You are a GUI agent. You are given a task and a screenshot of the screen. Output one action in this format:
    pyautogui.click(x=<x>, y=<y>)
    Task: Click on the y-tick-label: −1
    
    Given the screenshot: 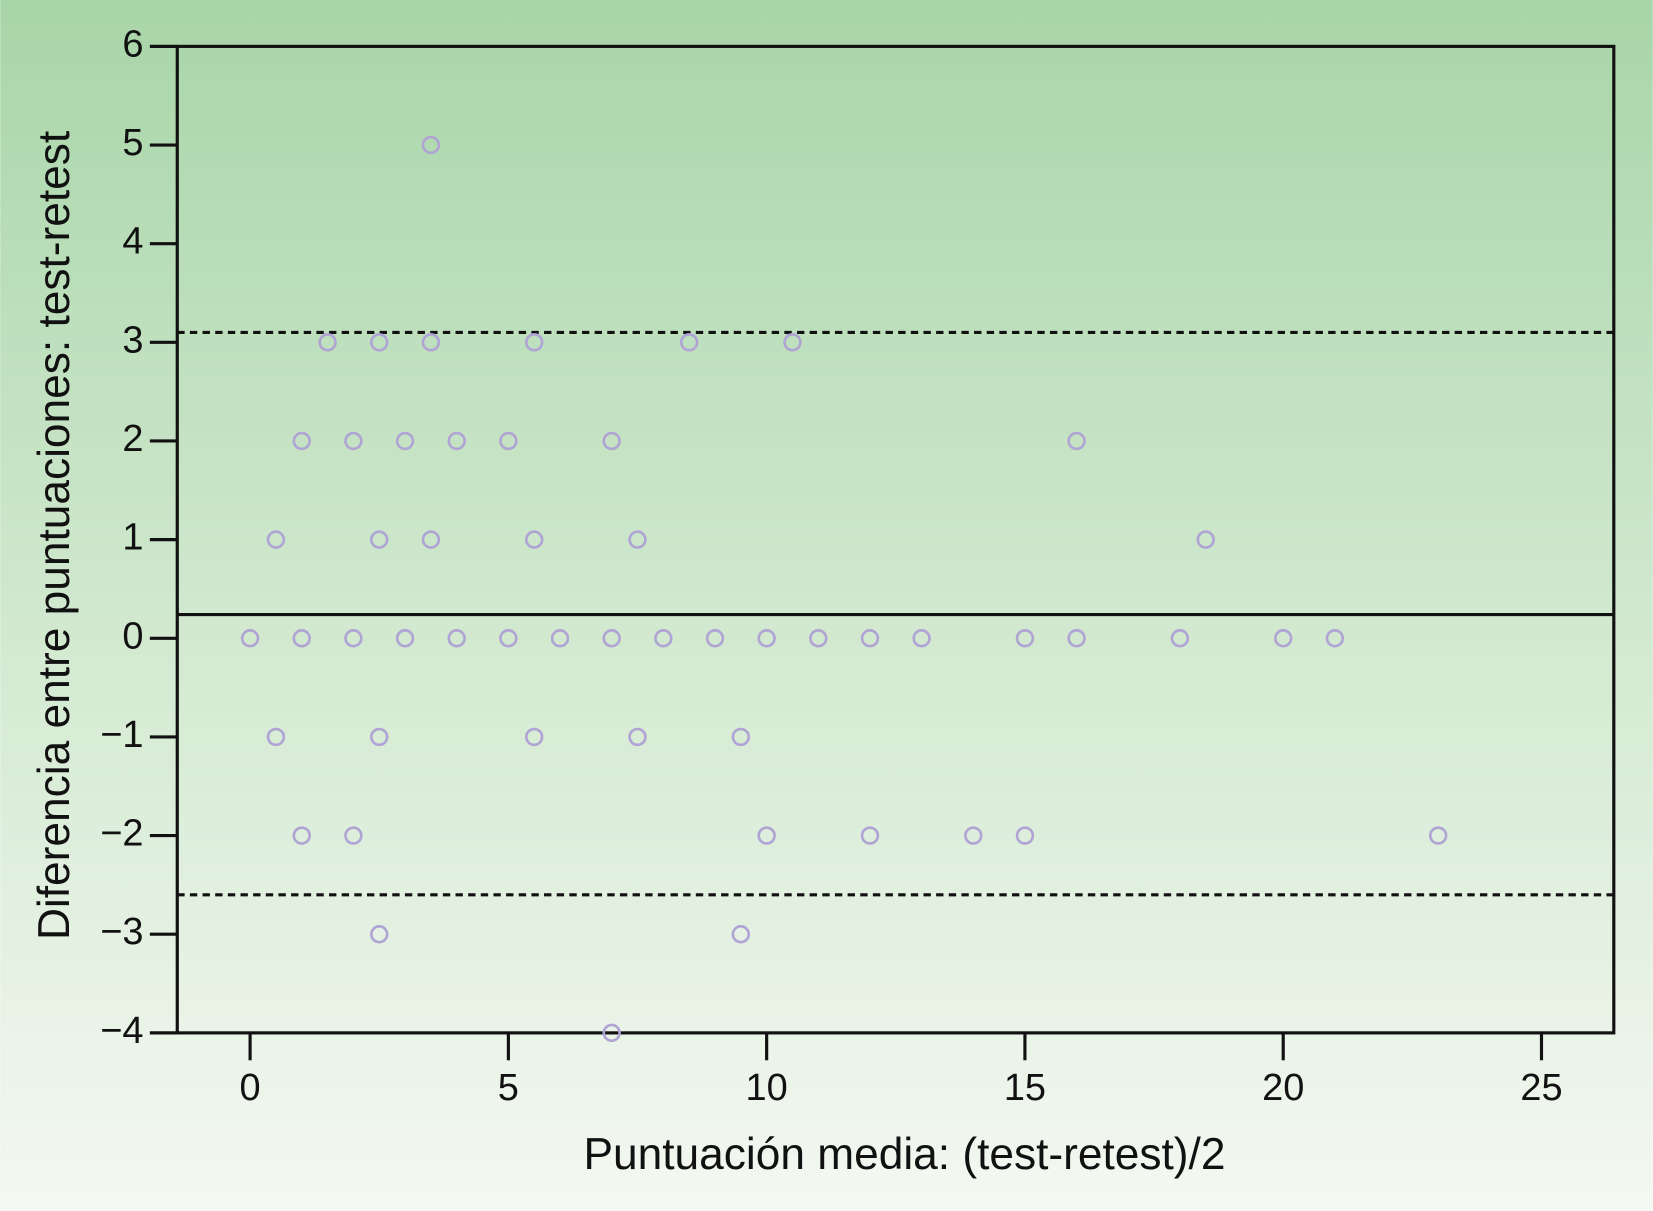 What is the action you would take?
    pyautogui.click(x=121, y=735)
    